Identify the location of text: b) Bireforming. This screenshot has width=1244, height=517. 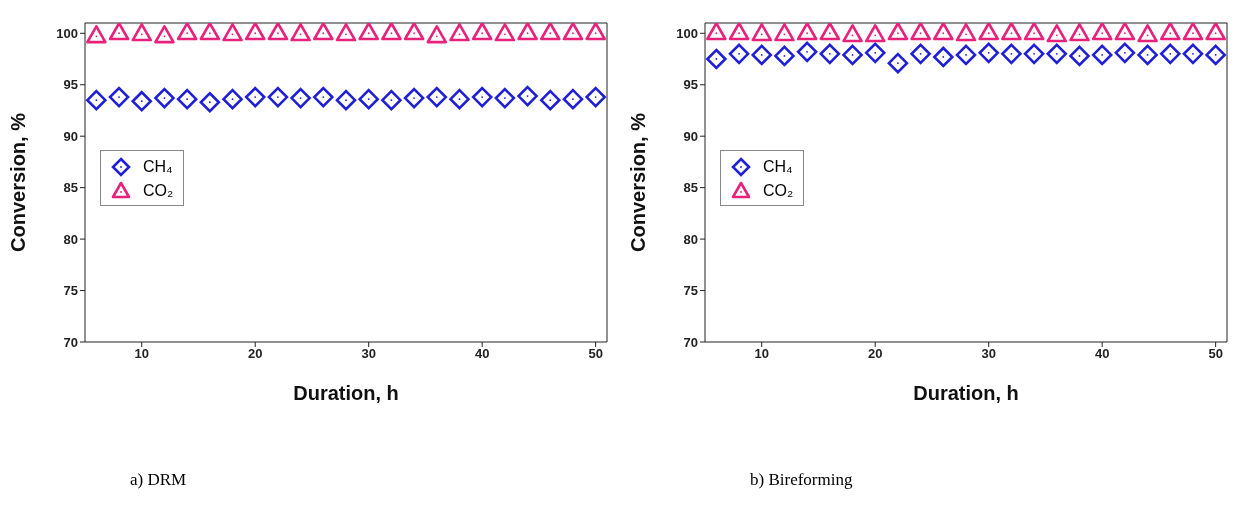
(801, 480).